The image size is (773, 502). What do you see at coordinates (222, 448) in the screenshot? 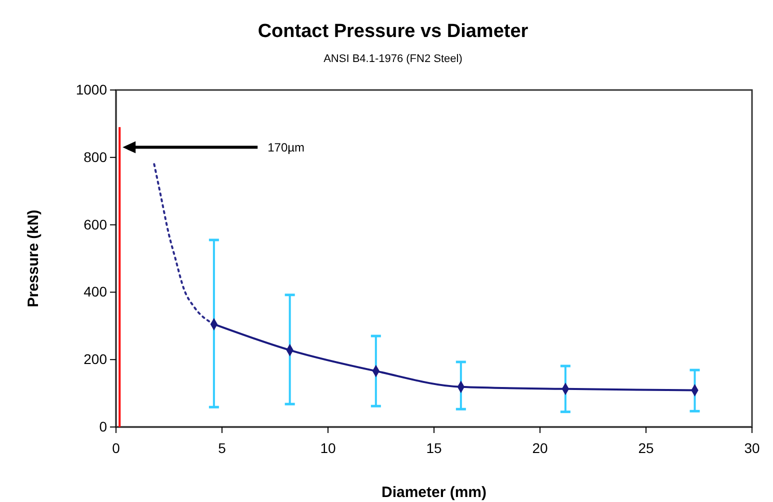
I see `x-tick-label: 5` at bounding box center [222, 448].